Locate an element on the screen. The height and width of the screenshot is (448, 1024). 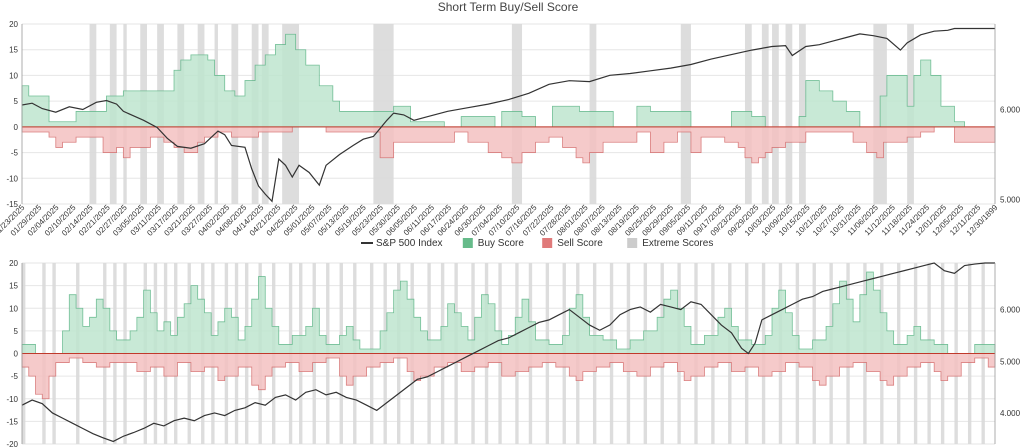
chart-title: Short Term Buy/Sell Score is located at coordinates (508, 7).